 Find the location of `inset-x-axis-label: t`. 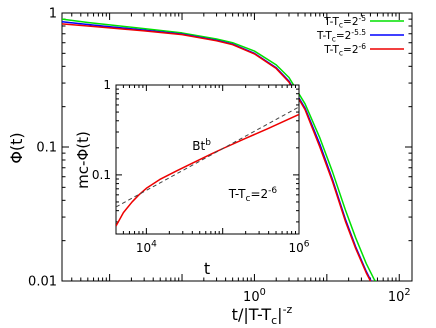

inset-x-axis-label: t is located at coordinates (207, 268).